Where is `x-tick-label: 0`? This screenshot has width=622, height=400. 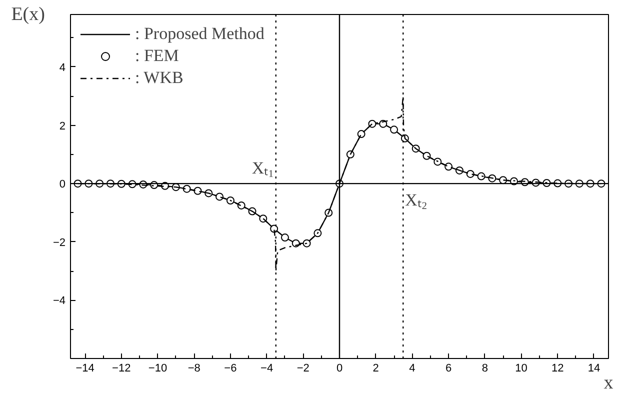 x-tick-label: 0 is located at coordinates (339, 368).